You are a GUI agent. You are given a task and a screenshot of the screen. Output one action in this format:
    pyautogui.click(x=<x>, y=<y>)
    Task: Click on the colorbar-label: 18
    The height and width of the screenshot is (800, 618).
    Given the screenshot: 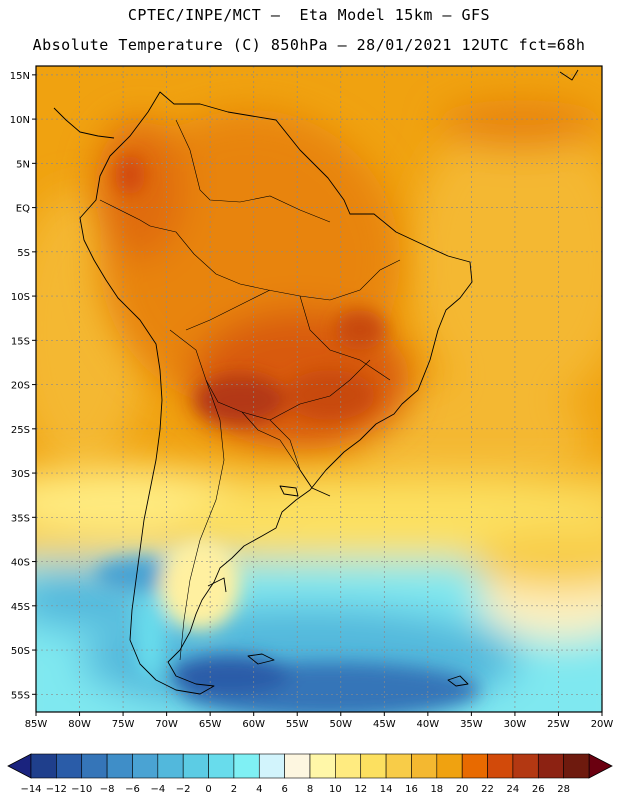 What is the action you would take?
    pyautogui.click(x=436, y=789)
    